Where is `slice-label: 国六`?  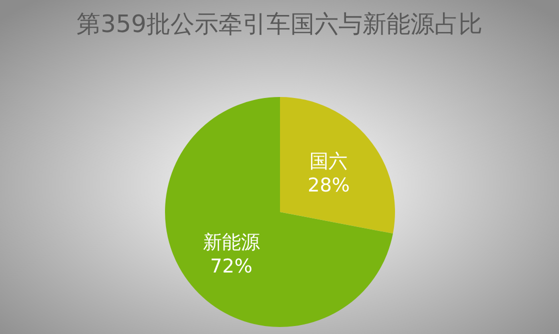 slice-label: 国六 is located at coordinates (329, 161).